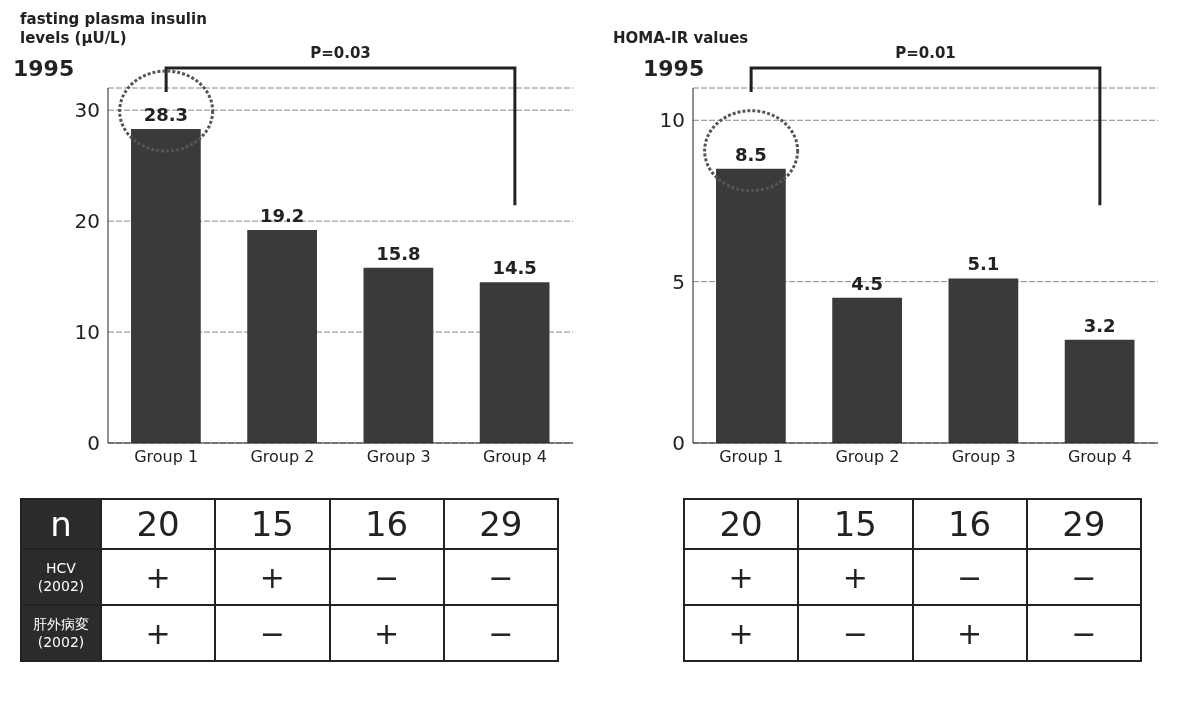 The height and width of the screenshot is (719, 1193). I want to click on data-label: 3.2, so click(1099, 325).